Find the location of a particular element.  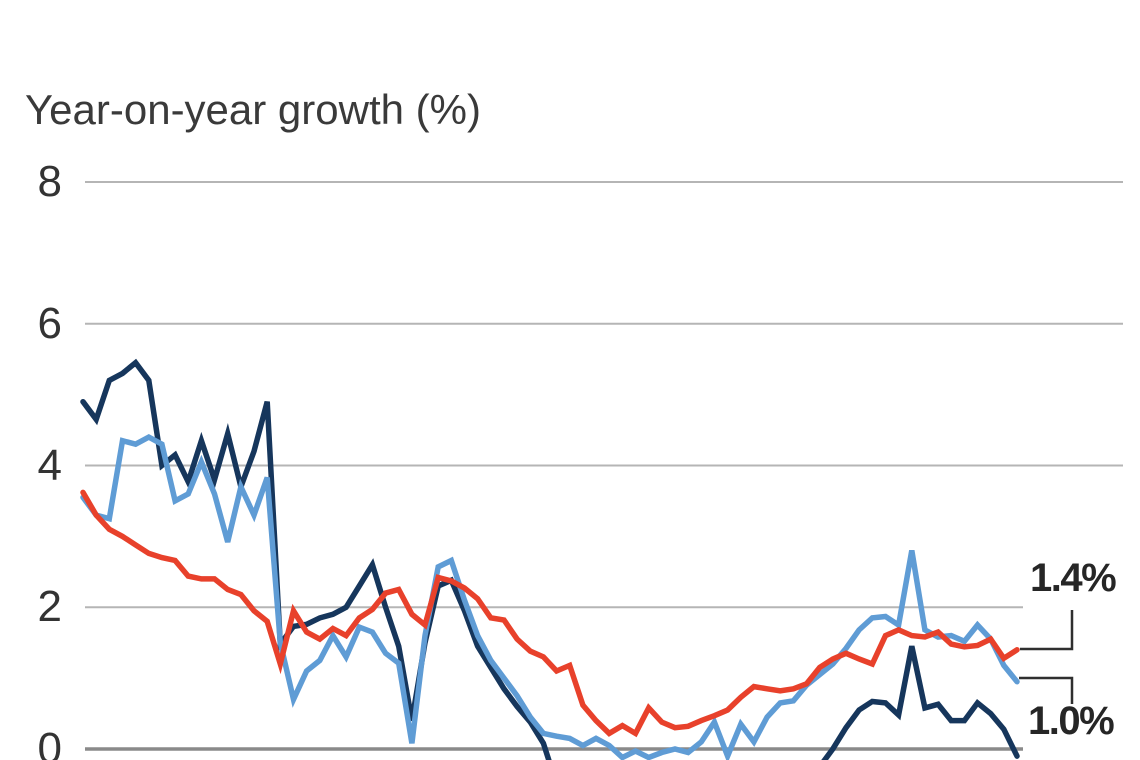

y-axis-label-6: 6 is located at coordinates (49, 323).